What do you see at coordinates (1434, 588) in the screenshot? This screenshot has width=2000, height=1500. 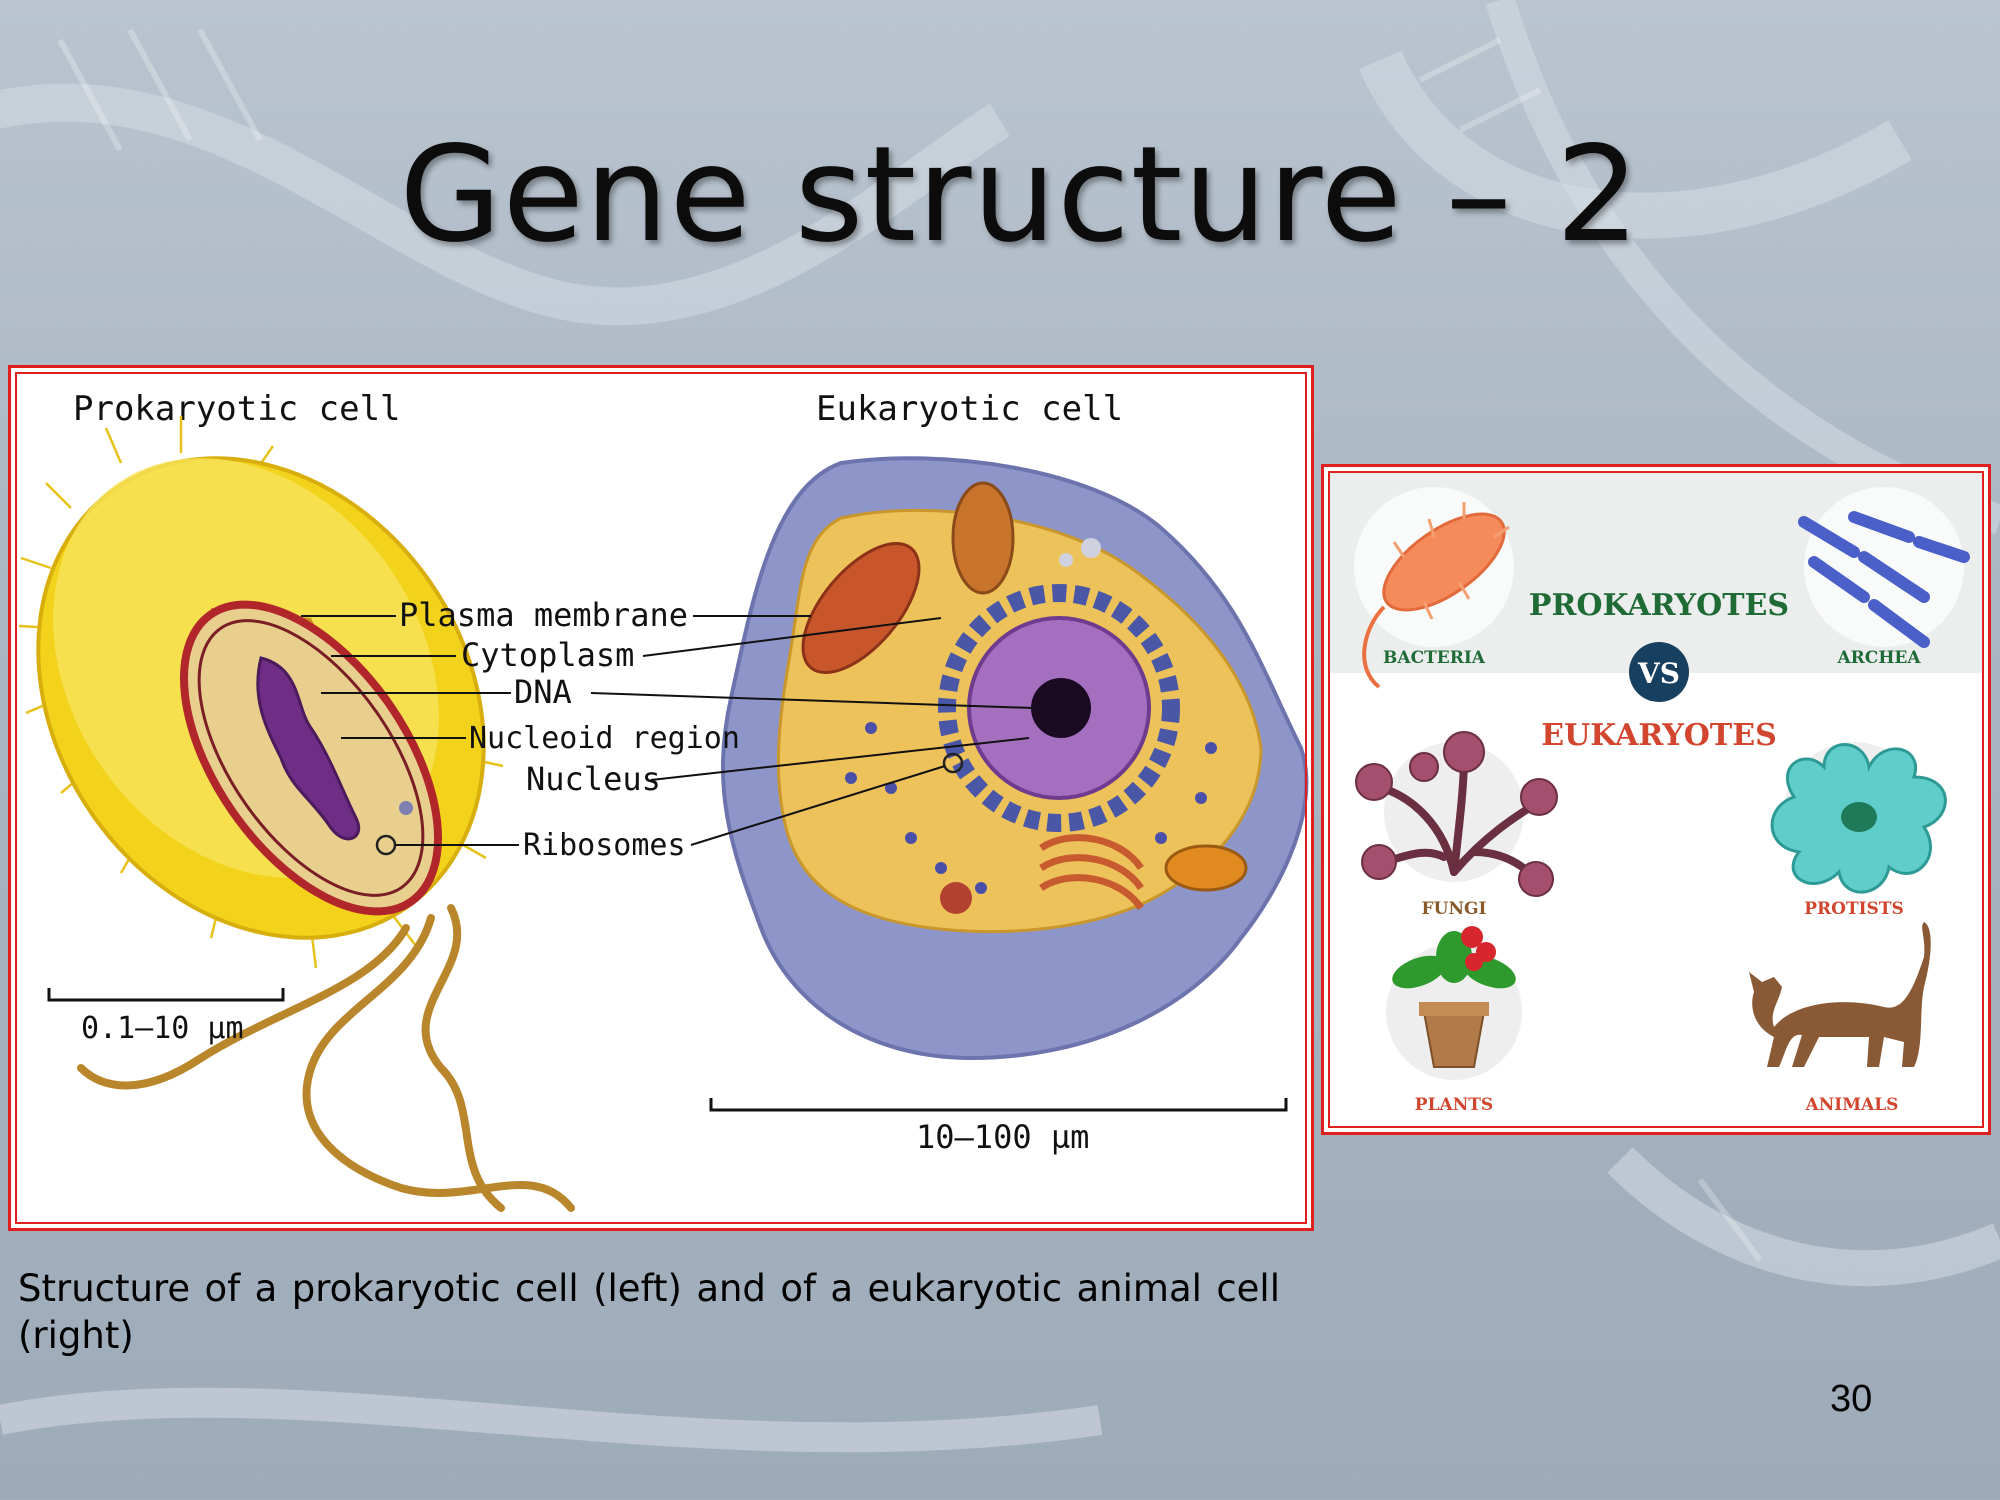 I see `bacteria-icon` at bounding box center [1434, 588].